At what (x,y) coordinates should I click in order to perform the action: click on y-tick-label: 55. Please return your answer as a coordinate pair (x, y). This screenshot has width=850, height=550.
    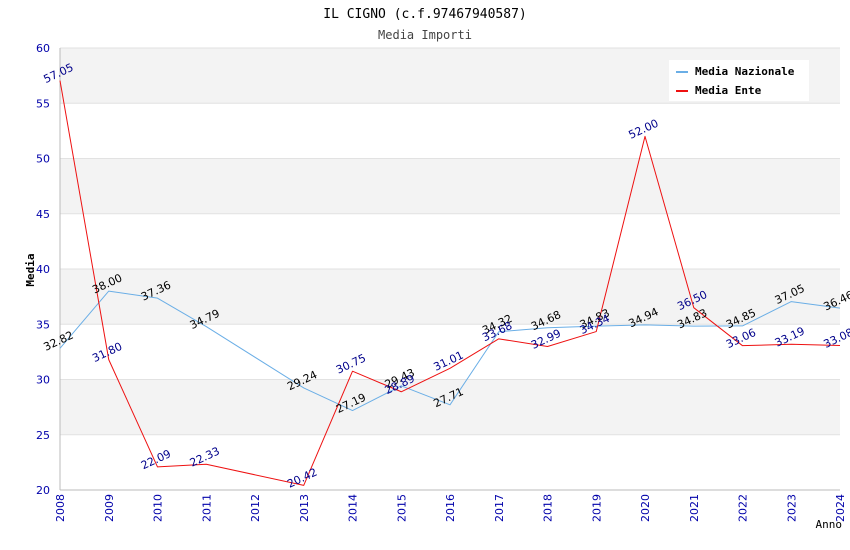
    Looking at the image, I should click on (43, 103).